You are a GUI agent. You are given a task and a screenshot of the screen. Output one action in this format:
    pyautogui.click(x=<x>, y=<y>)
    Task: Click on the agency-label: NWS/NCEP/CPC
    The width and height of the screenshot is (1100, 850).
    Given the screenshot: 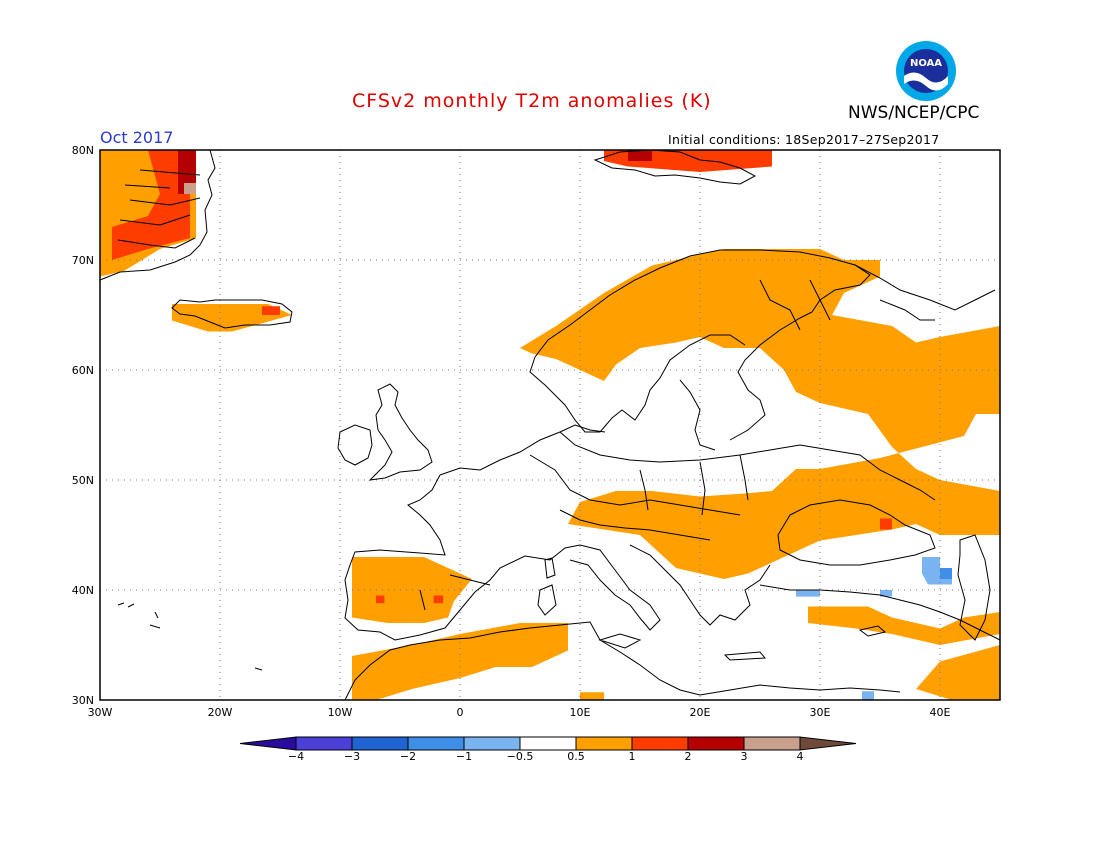 What is the action you would take?
    pyautogui.click(x=914, y=113)
    